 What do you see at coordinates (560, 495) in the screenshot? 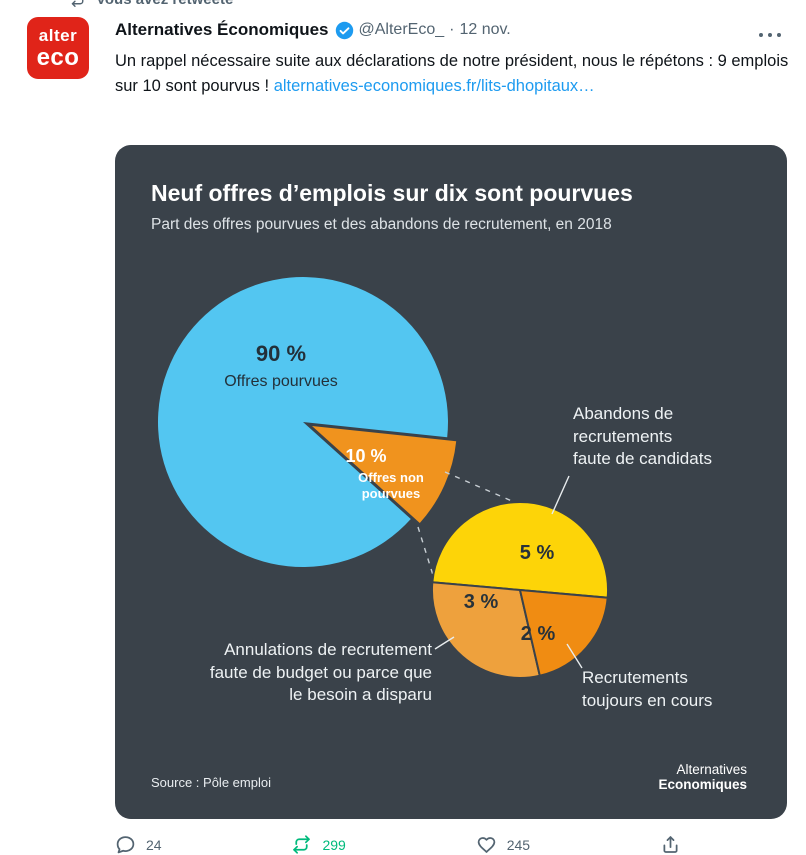
I see `pointer-line-abandons` at bounding box center [560, 495].